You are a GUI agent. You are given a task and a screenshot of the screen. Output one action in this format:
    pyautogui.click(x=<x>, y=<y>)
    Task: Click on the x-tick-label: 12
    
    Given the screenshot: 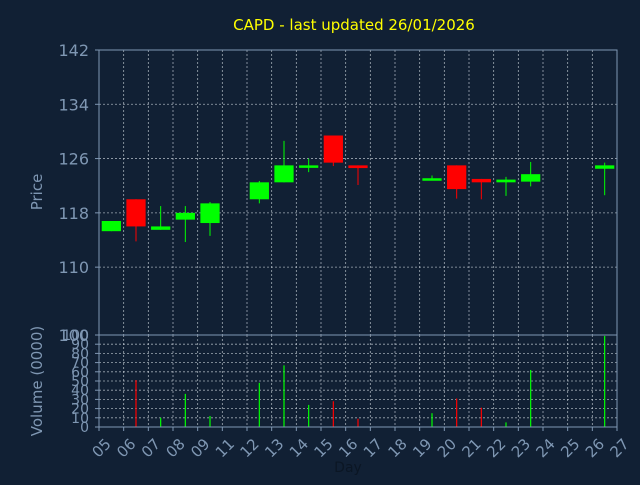 What is the action you would take?
    pyautogui.click(x=250, y=448)
    